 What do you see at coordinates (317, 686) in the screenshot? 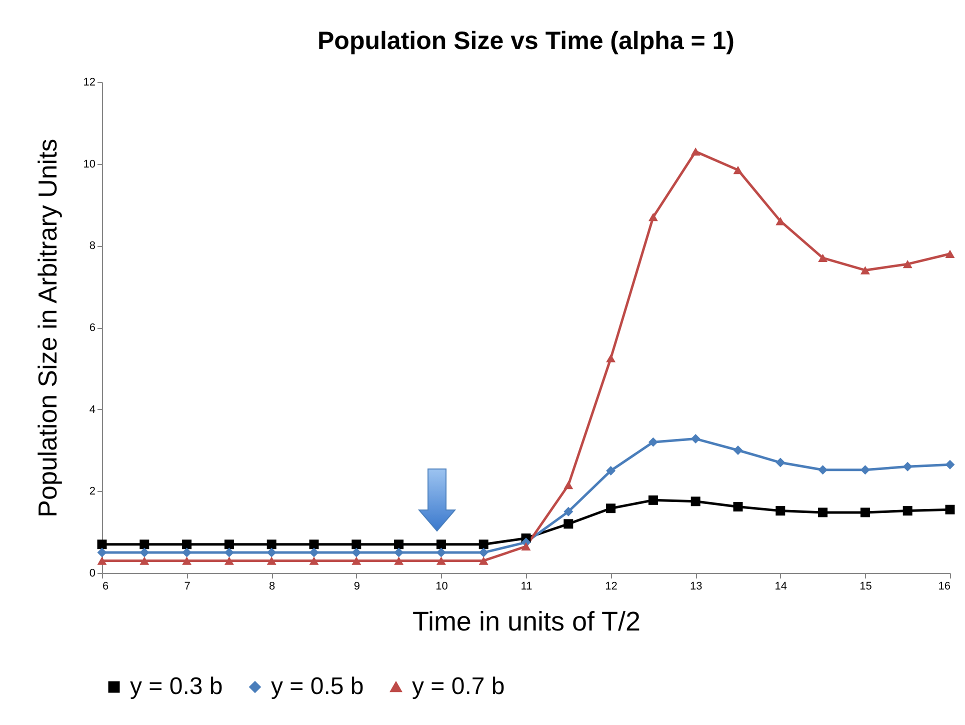
I see `legend-label: y = 0.5 b` at bounding box center [317, 686].